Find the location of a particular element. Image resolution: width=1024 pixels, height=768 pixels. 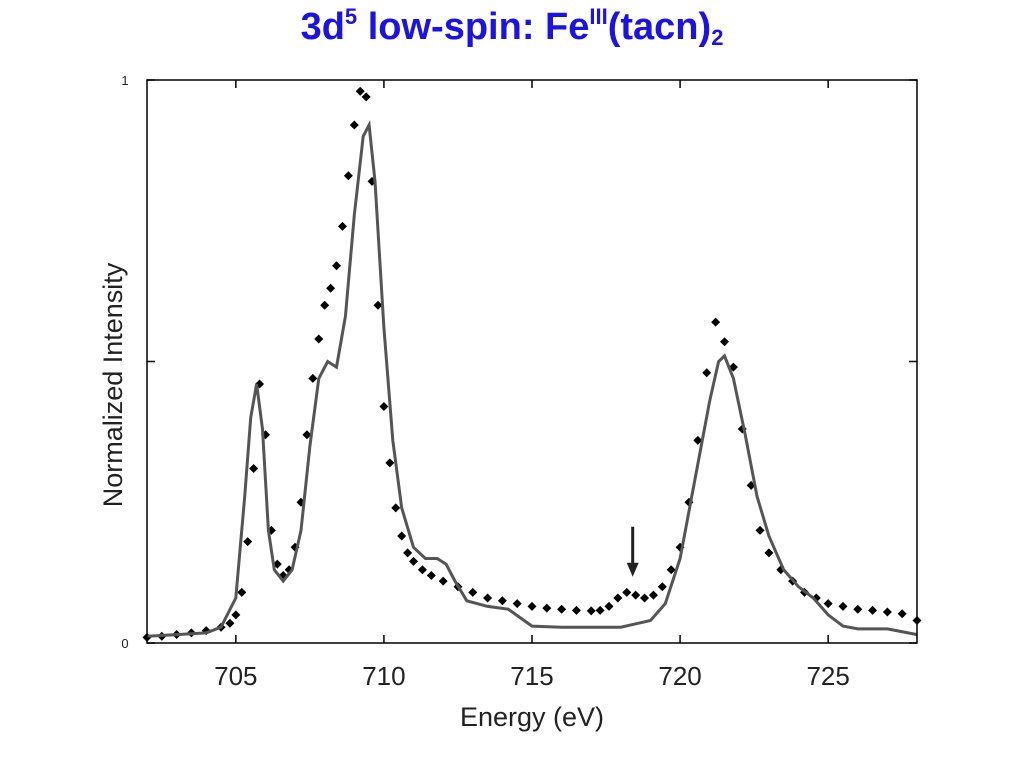

title-superscript-d-count: 5 is located at coordinates (351, 16).